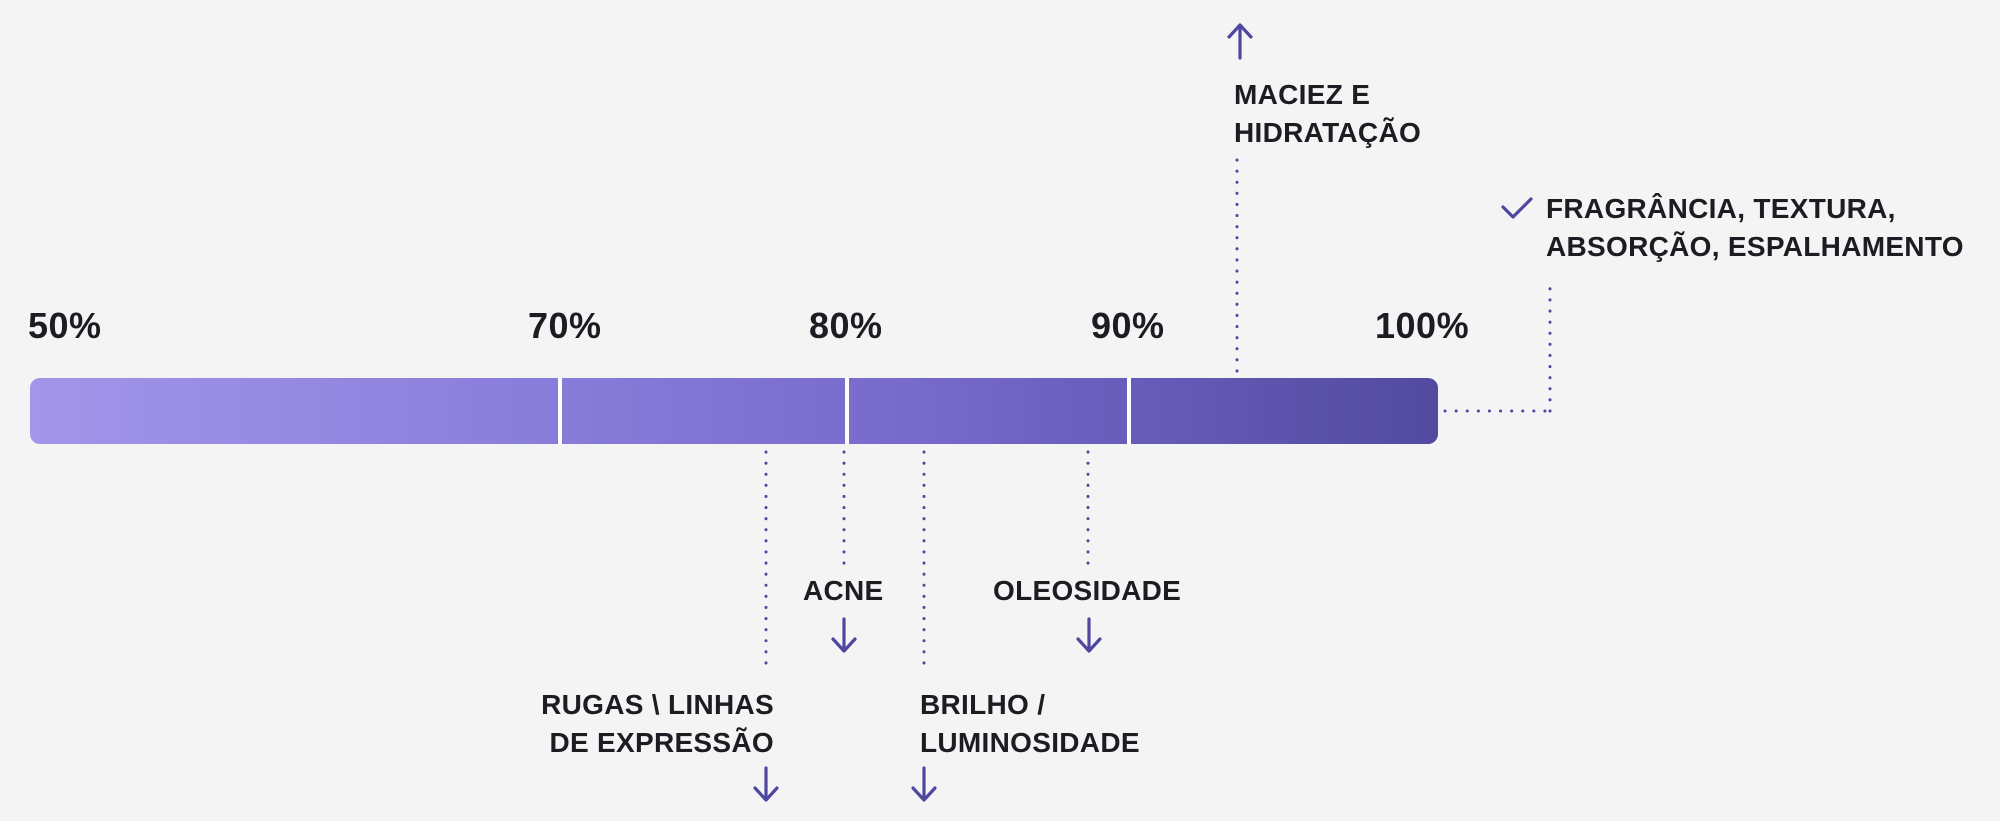 This screenshot has width=2000, height=821. What do you see at coordinates (1302, 94) in the screenshot?
I see `note-maciez-line-1: MACIEZ E` at bounding box center [1302, 94].